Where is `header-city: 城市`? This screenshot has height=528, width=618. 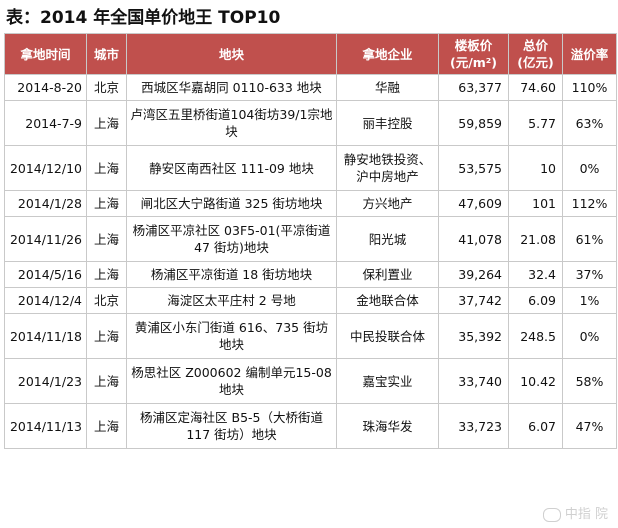
header-city: 城市 is located at coordinates (106, 54).